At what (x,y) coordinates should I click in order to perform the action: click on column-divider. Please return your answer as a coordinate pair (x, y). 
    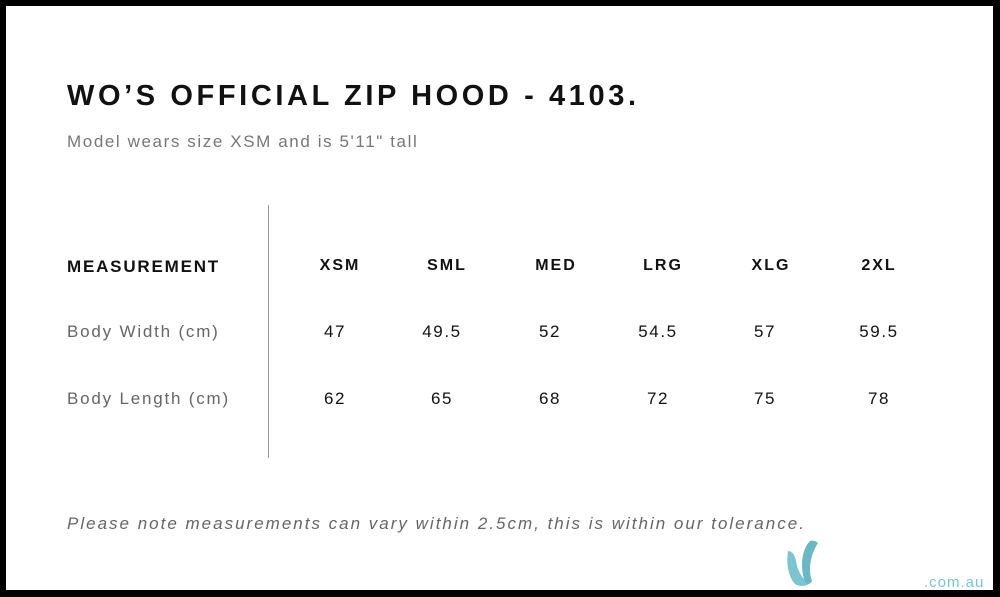
    Looking at the image, I should click on (268, 331).